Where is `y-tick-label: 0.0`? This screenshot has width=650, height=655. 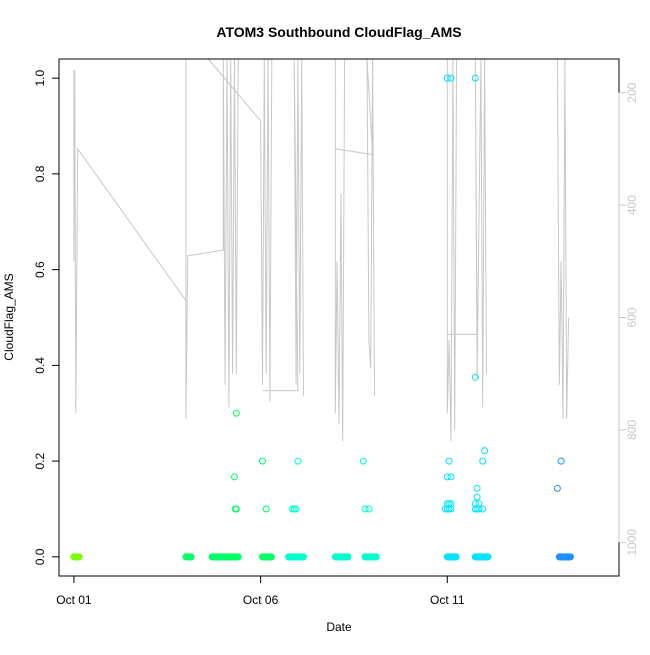 y-tick-label: 0.0 is located at coordinates (40, 556).